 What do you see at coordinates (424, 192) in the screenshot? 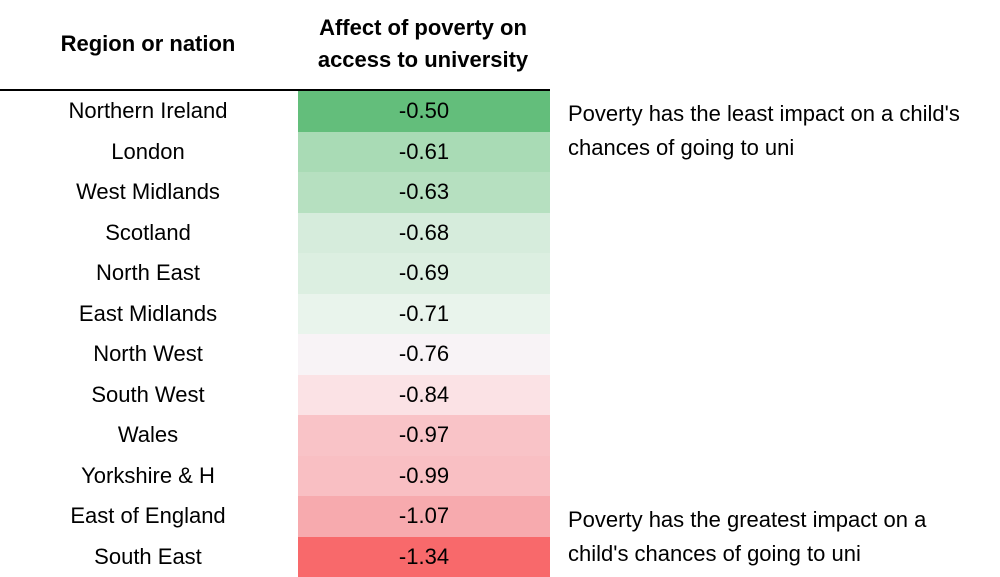
I see `value-cell: -0.63` at bounding box center [424, 192].